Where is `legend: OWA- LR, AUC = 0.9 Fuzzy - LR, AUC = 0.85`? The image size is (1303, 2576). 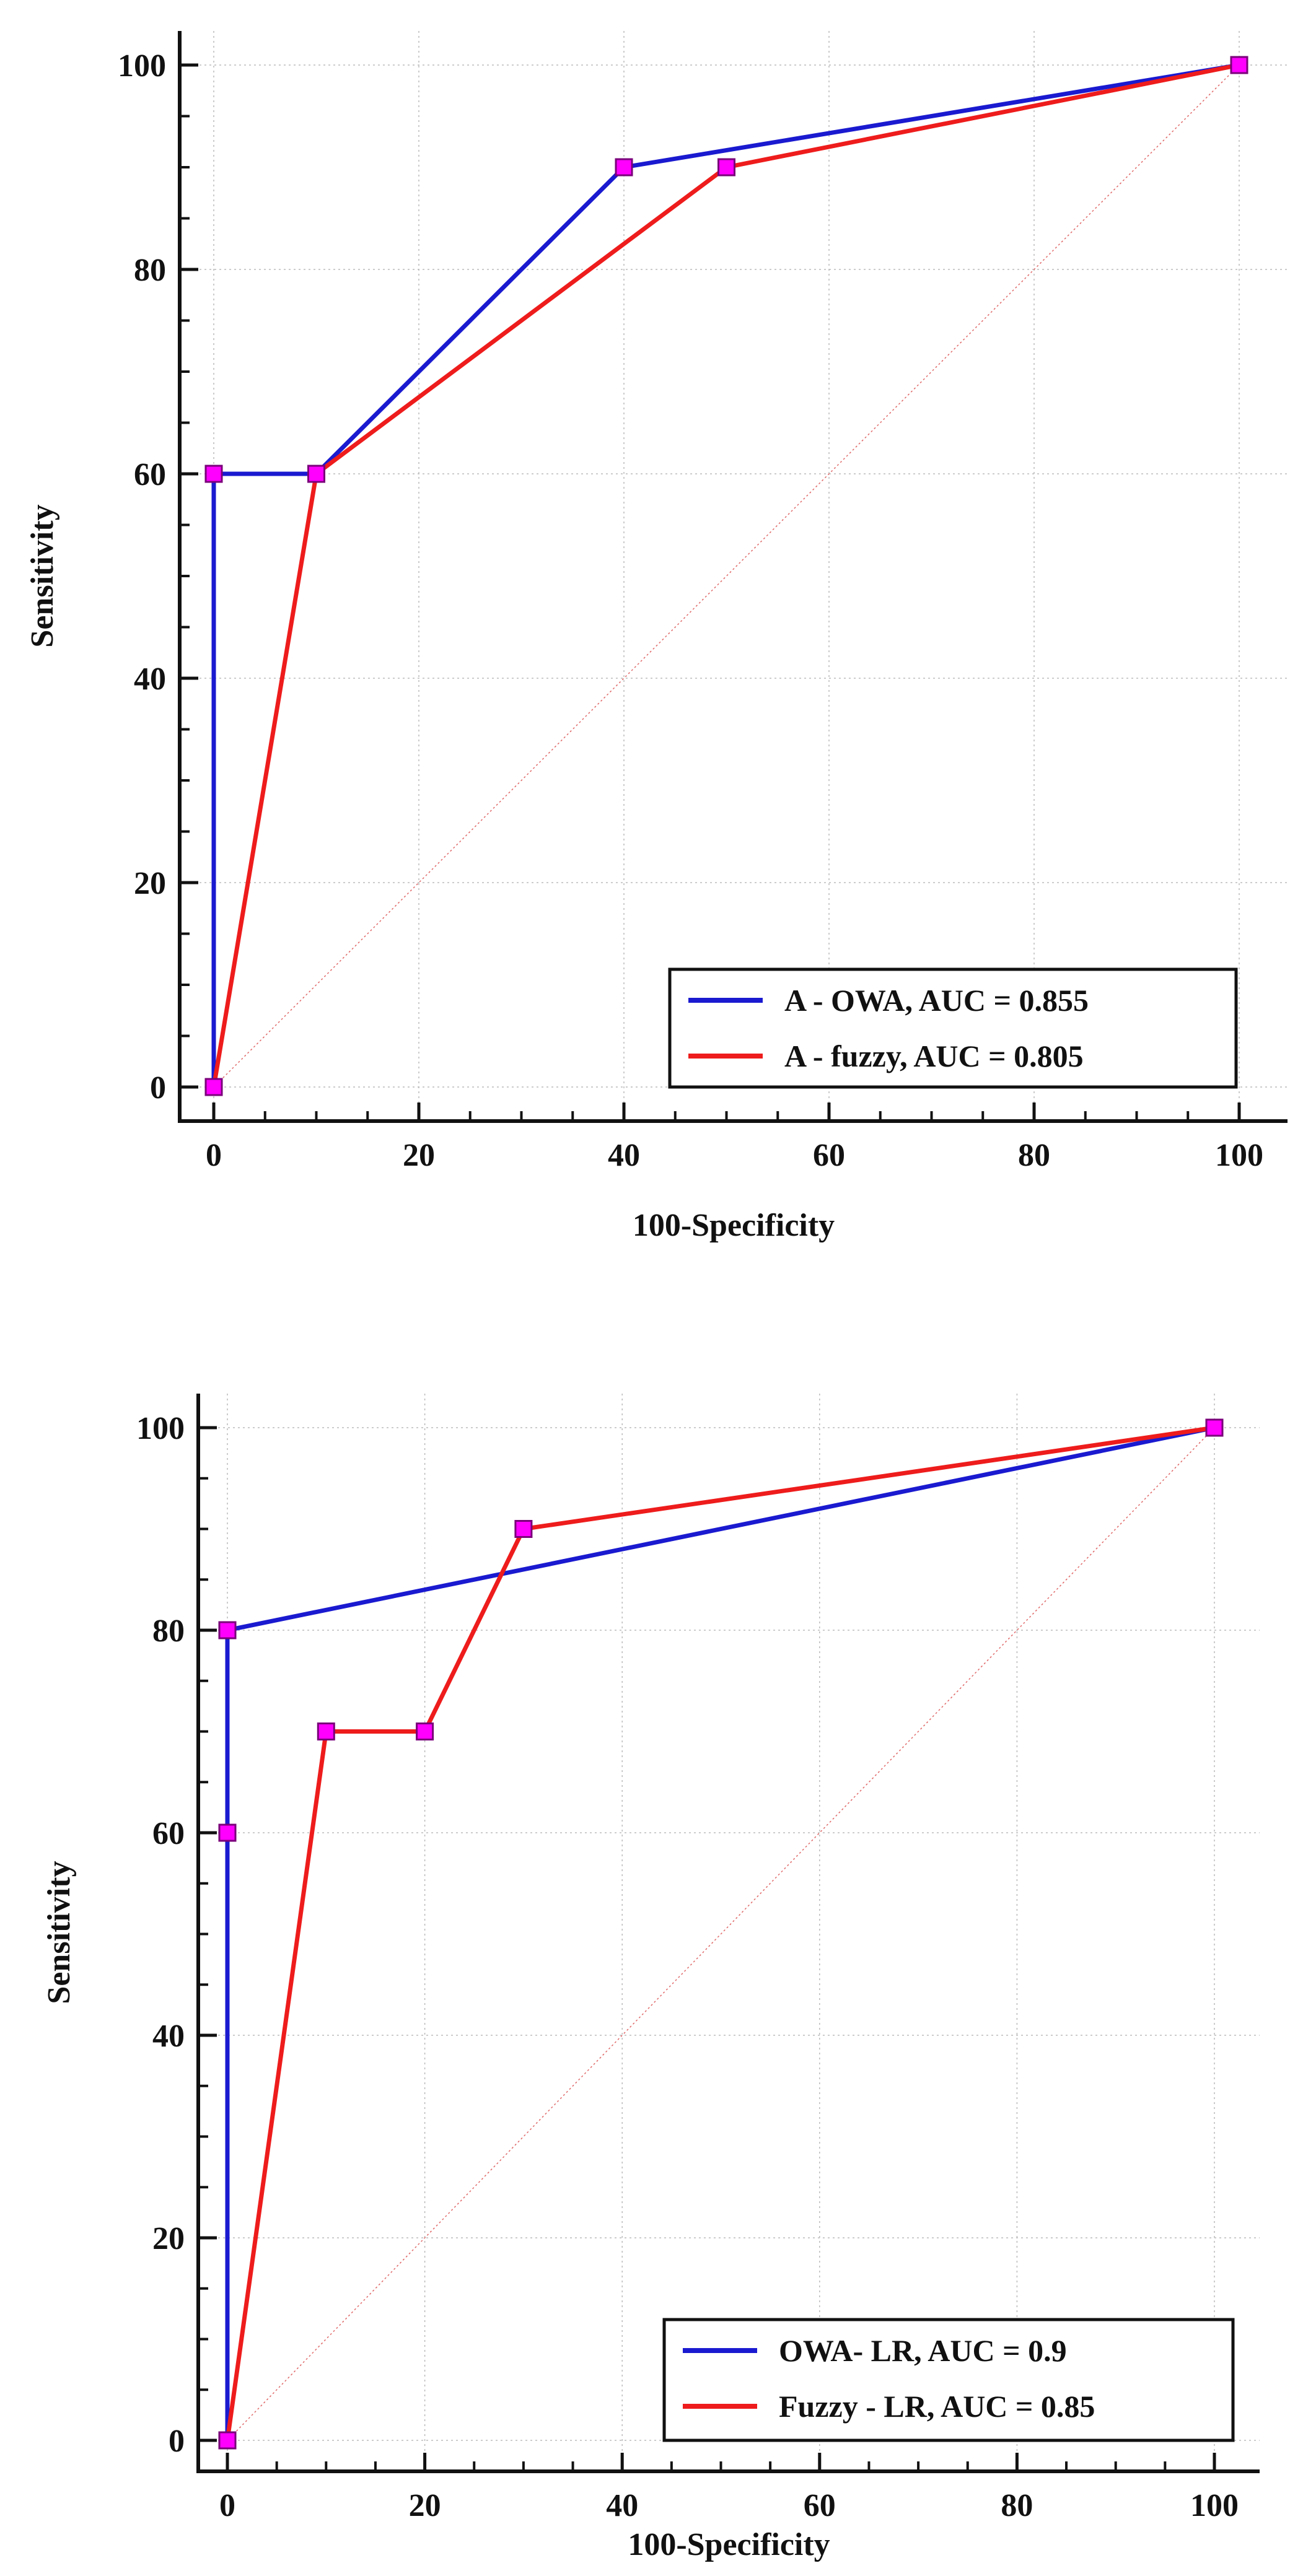 legend: OWA- LR, AUC = 0.9 Fuzzy - LR, AUC = 0.85 is located at coordinates (948, 2380).